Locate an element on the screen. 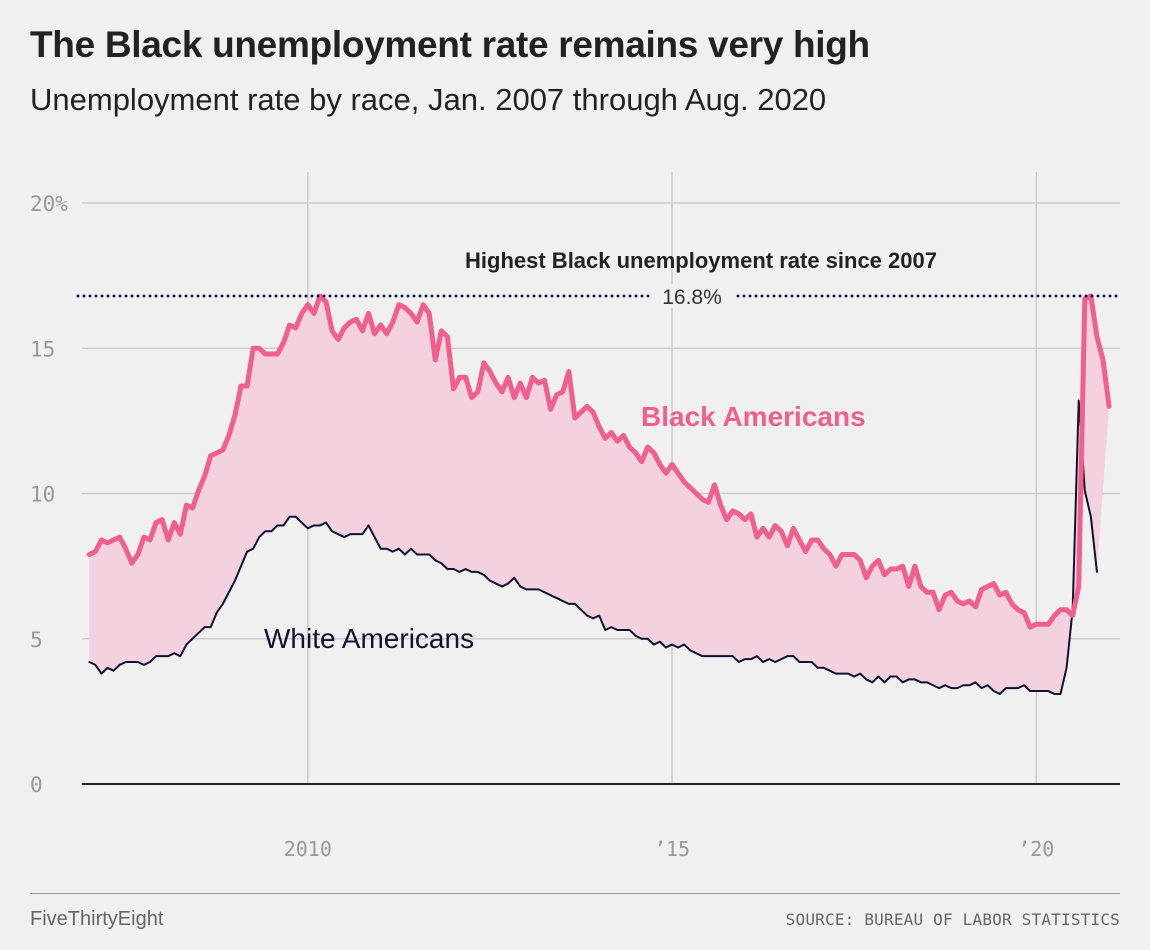 This screenshot has height=950, width=1150. reference-value-backdrop is located at coordinates (692, 295).